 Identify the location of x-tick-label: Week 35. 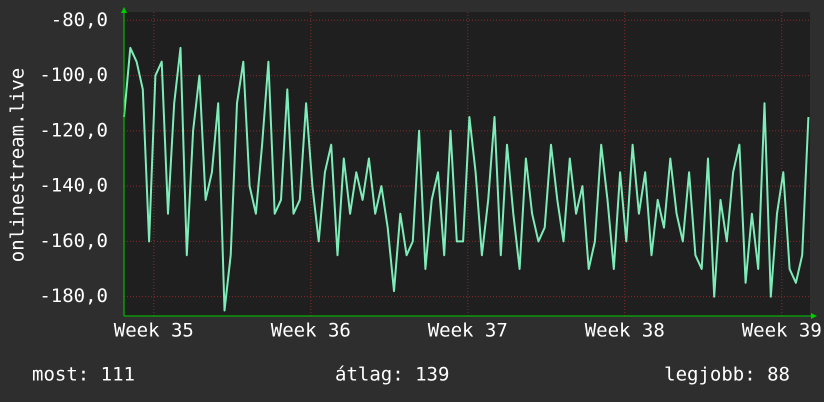
(154, 331).